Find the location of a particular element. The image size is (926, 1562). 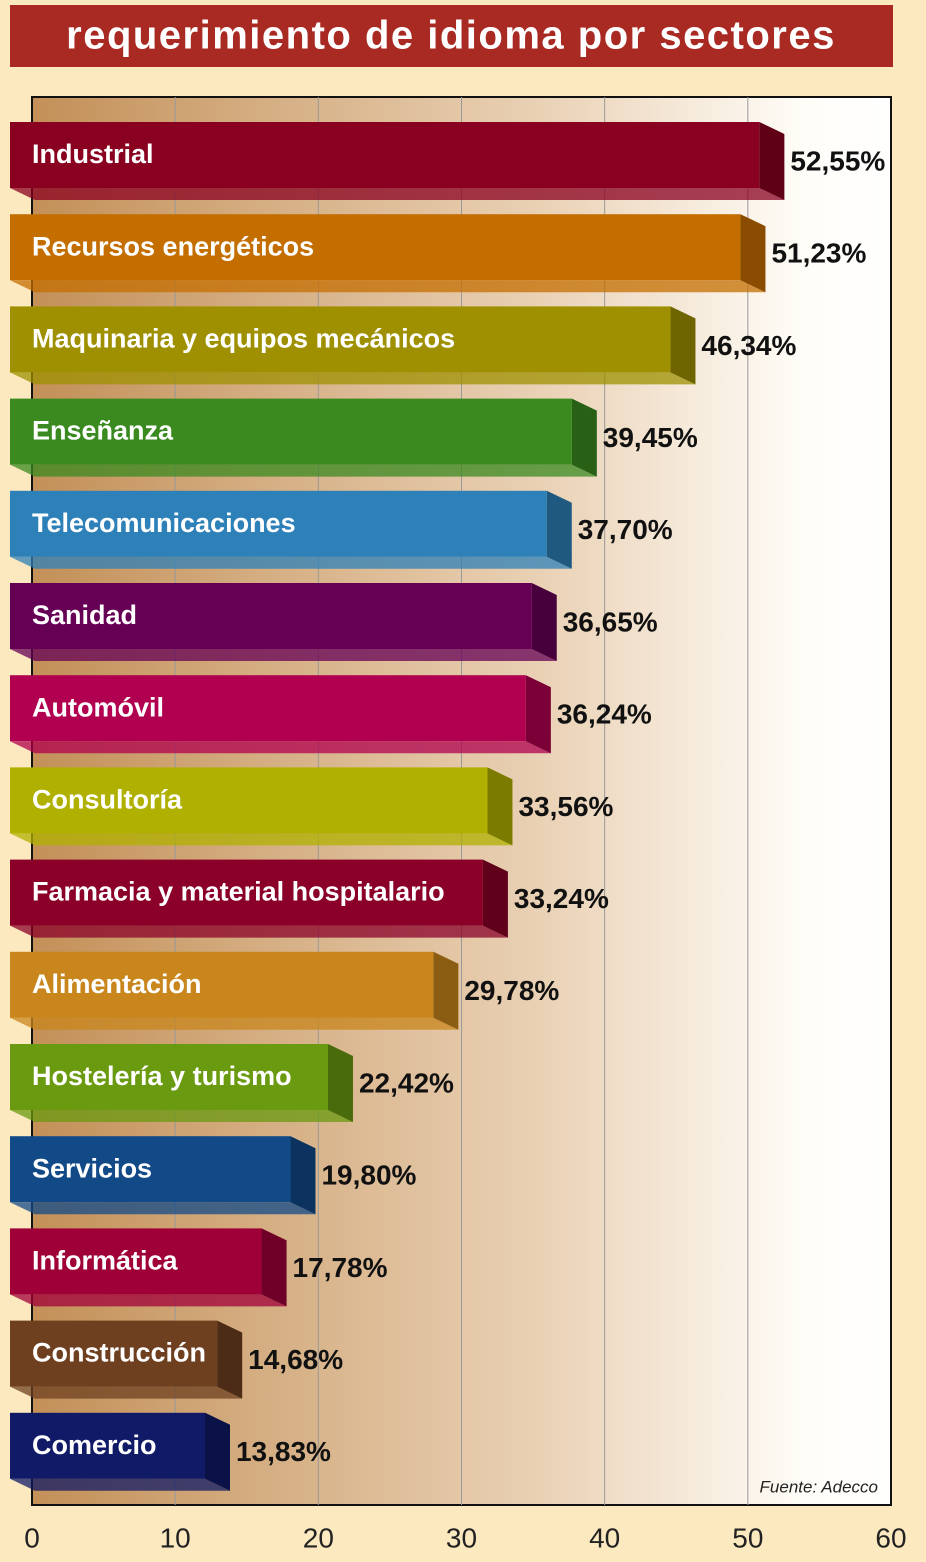

category-label: Maquinaria y equipos mecánicos is located at coordinates (243, 339).